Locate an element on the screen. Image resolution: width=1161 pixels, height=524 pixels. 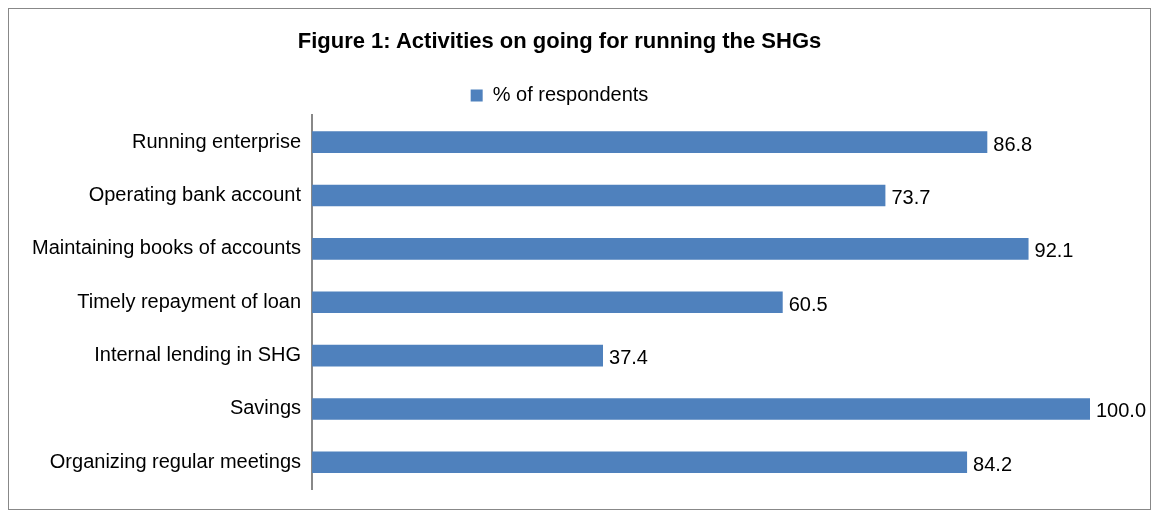
data-label: 84.2 is located at coordinates (993, 463).